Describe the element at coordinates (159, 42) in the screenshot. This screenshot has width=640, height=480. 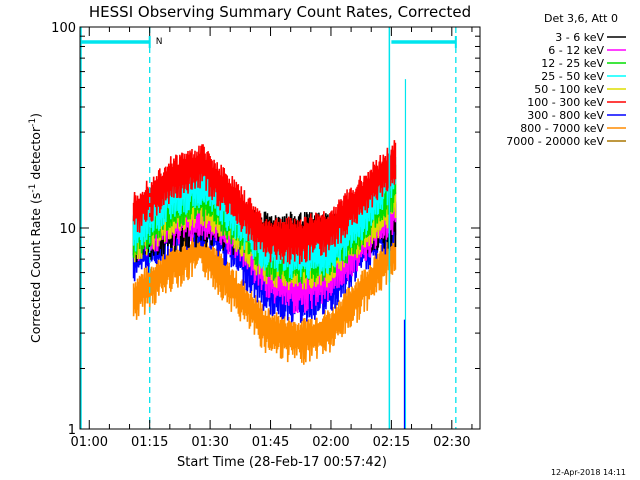
I see `attenuator-label-0: N` at that location.